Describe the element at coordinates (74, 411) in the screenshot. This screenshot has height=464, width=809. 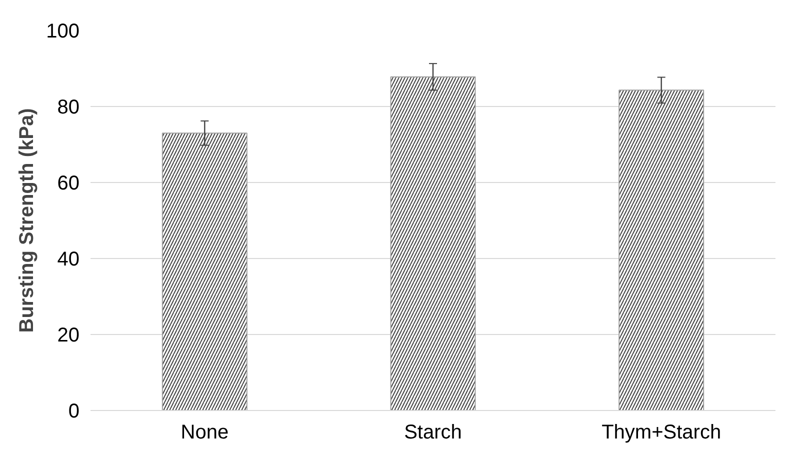
I see `y-tick-label: 0` at that location.